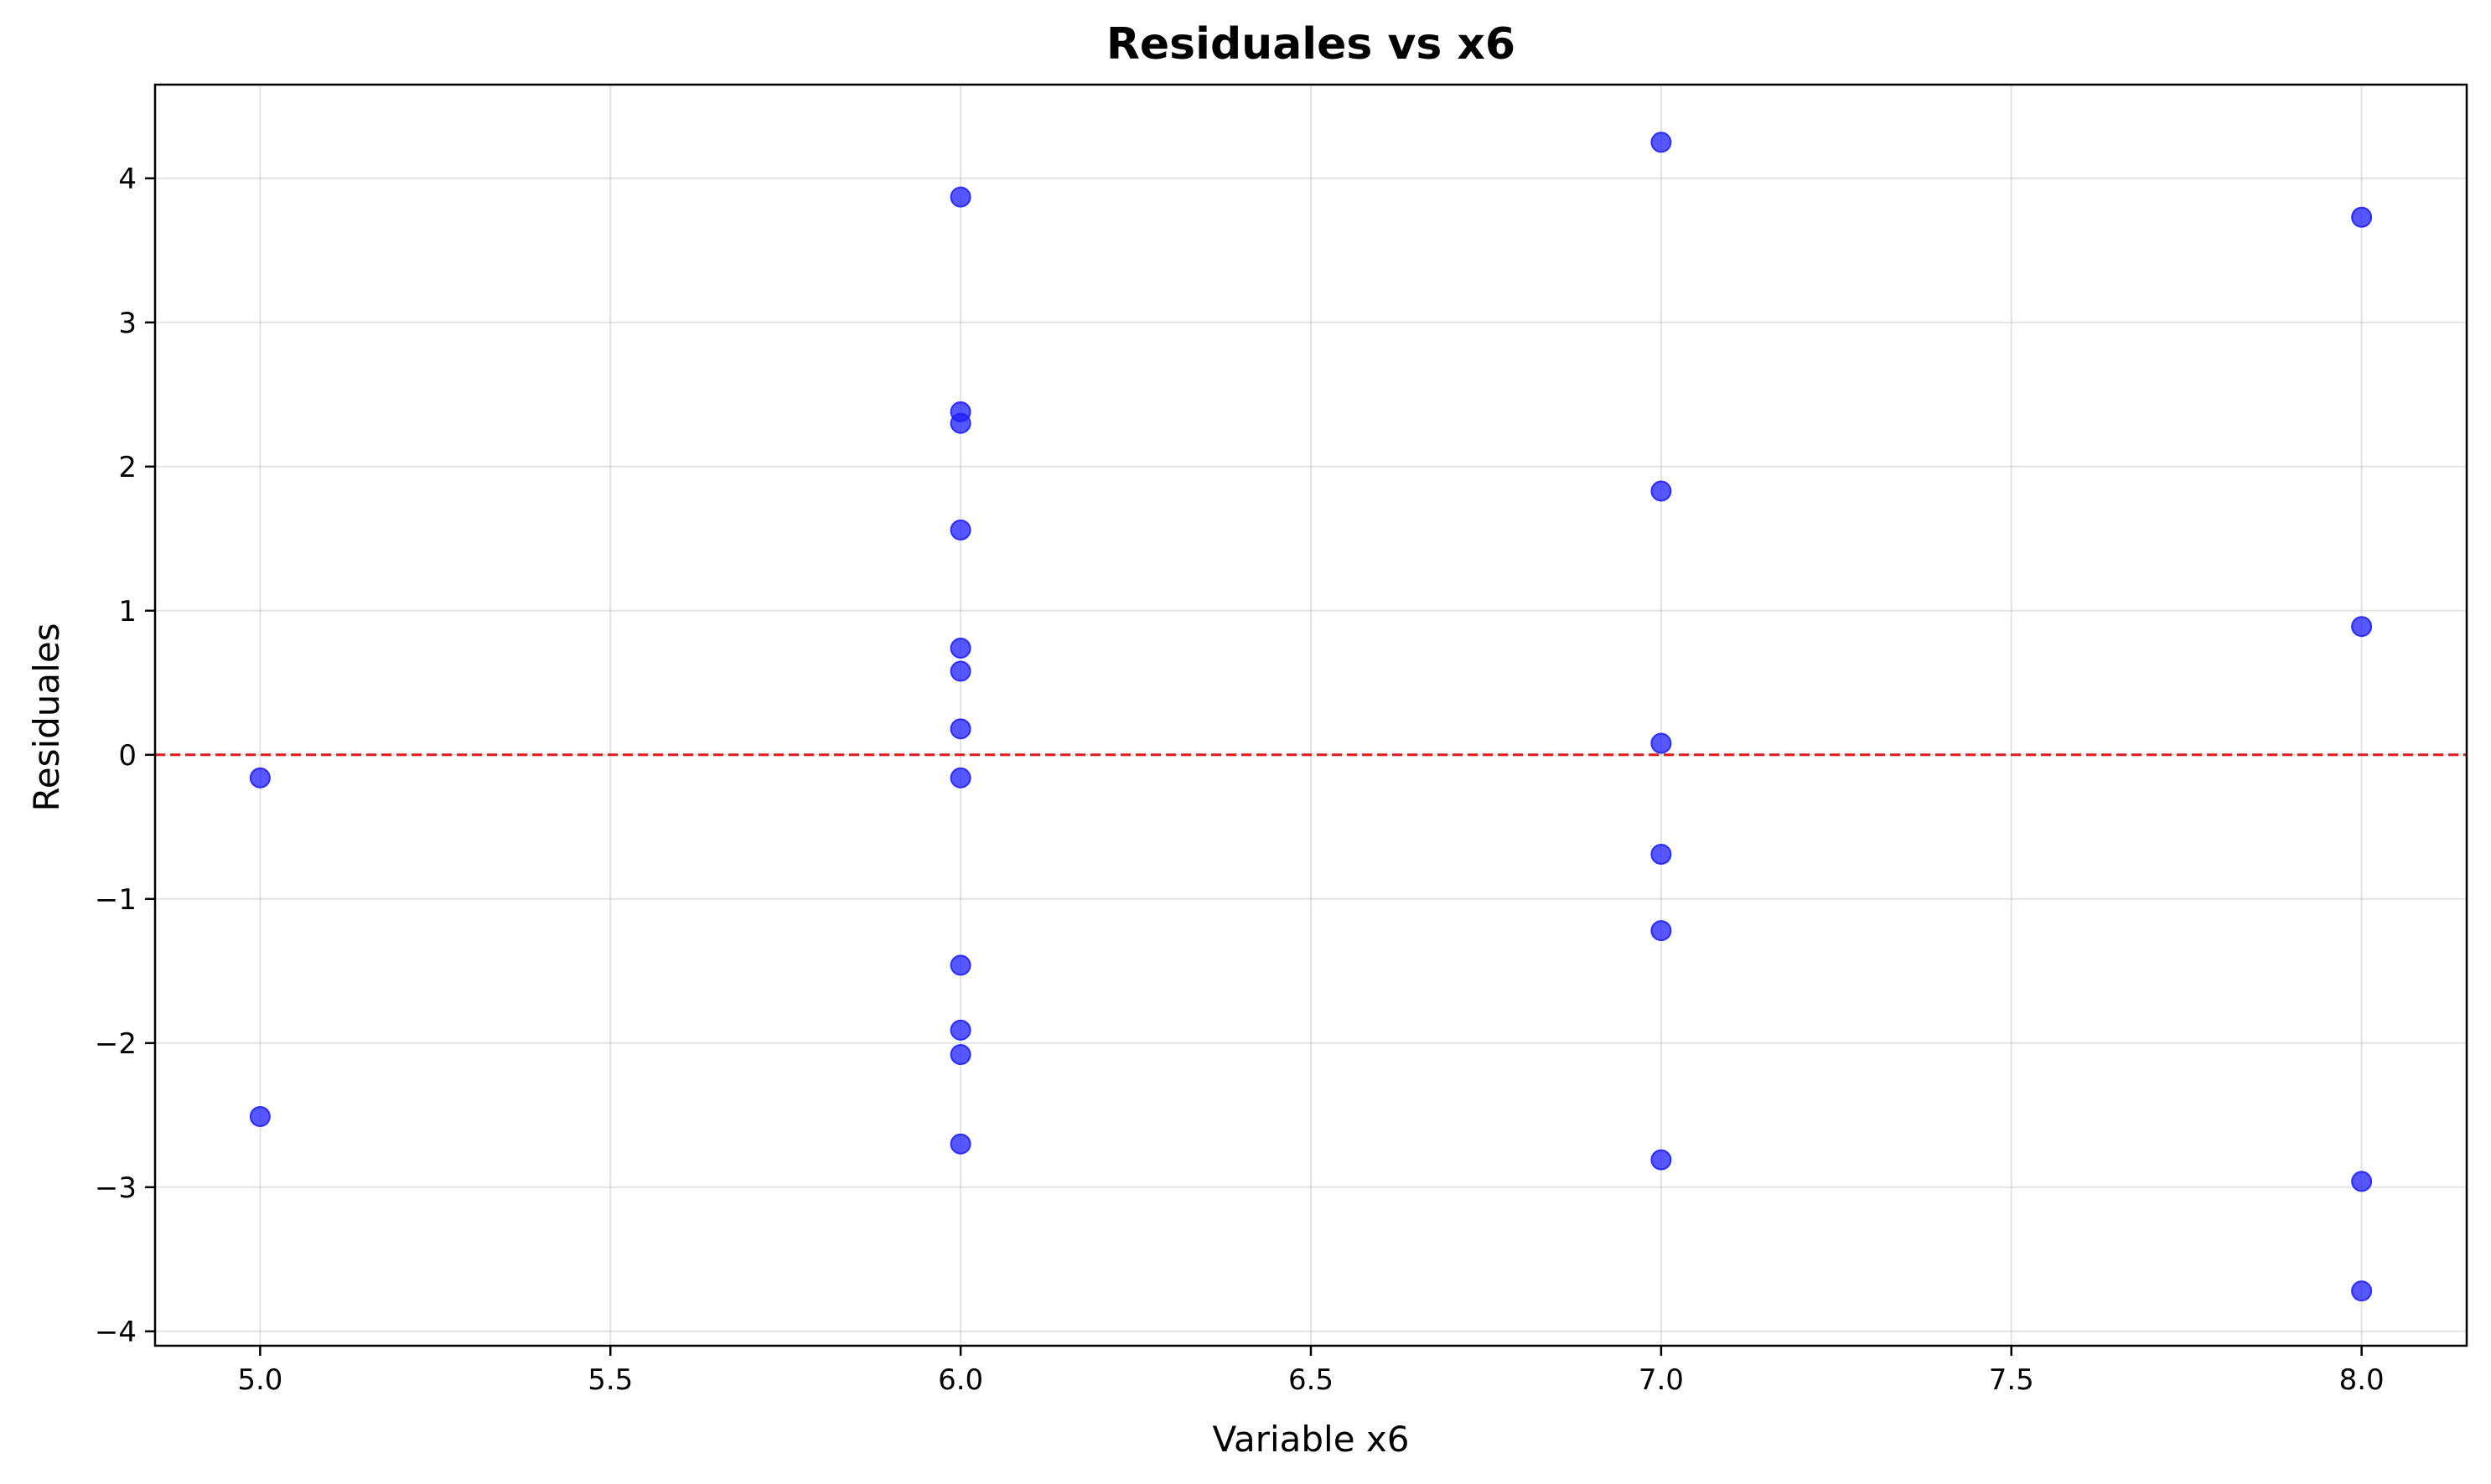 The width and height of the screenshot is (2491, 1484). I want to click on x-tick-label: 5.5, so click(610, 1380).